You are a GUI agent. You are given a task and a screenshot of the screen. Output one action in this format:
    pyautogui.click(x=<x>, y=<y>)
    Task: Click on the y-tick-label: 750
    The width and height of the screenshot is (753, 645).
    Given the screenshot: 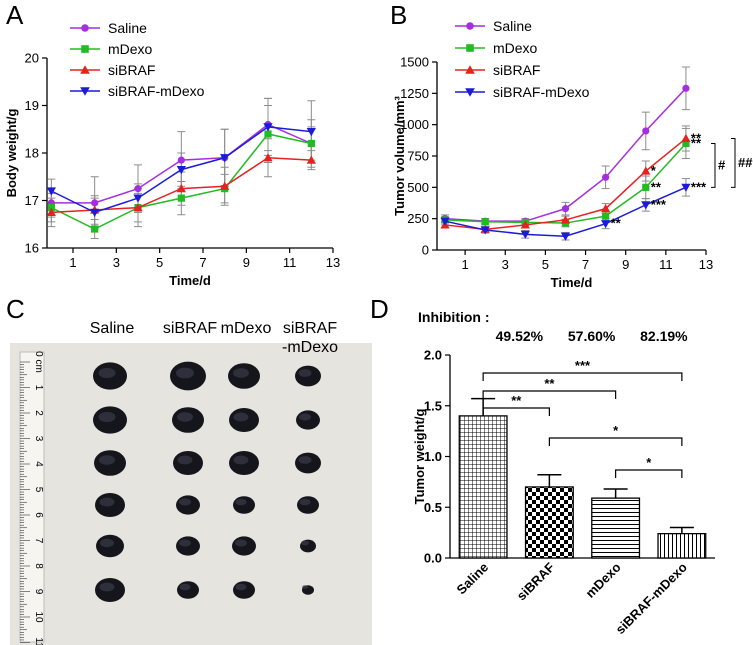 What is the action you would take?
    pyautogui.click(x=418, y=156)
    